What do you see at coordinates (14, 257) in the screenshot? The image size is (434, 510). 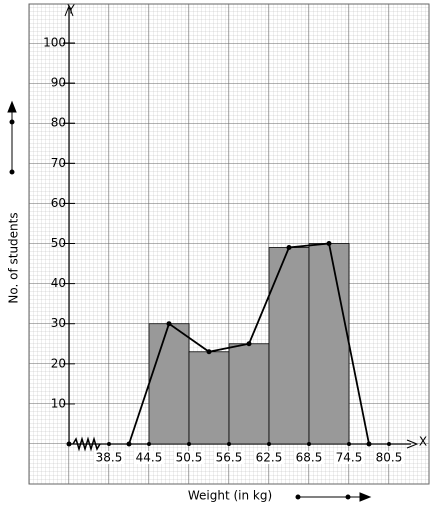 I see `y-axis-title: No. of students` at bounding box center [14, 257].